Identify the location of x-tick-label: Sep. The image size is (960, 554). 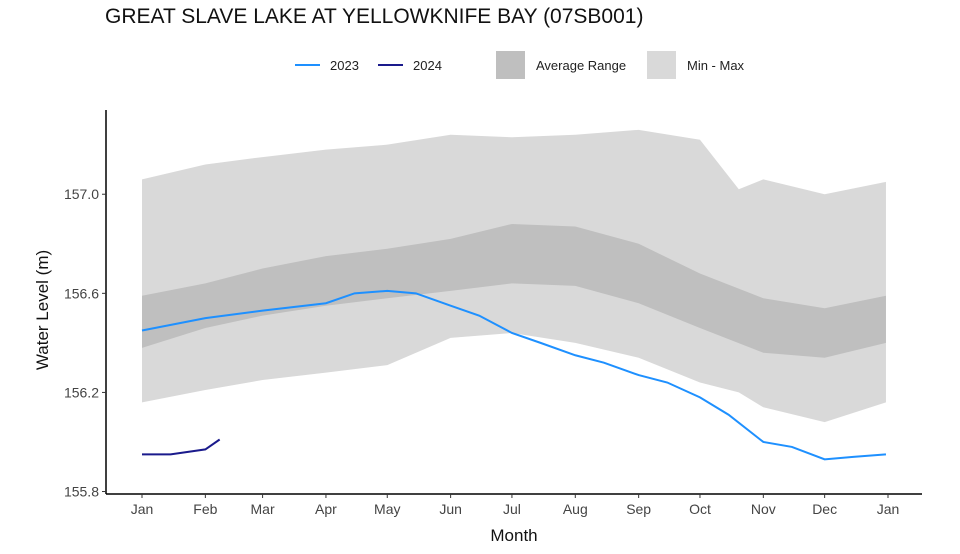
(638, 509).